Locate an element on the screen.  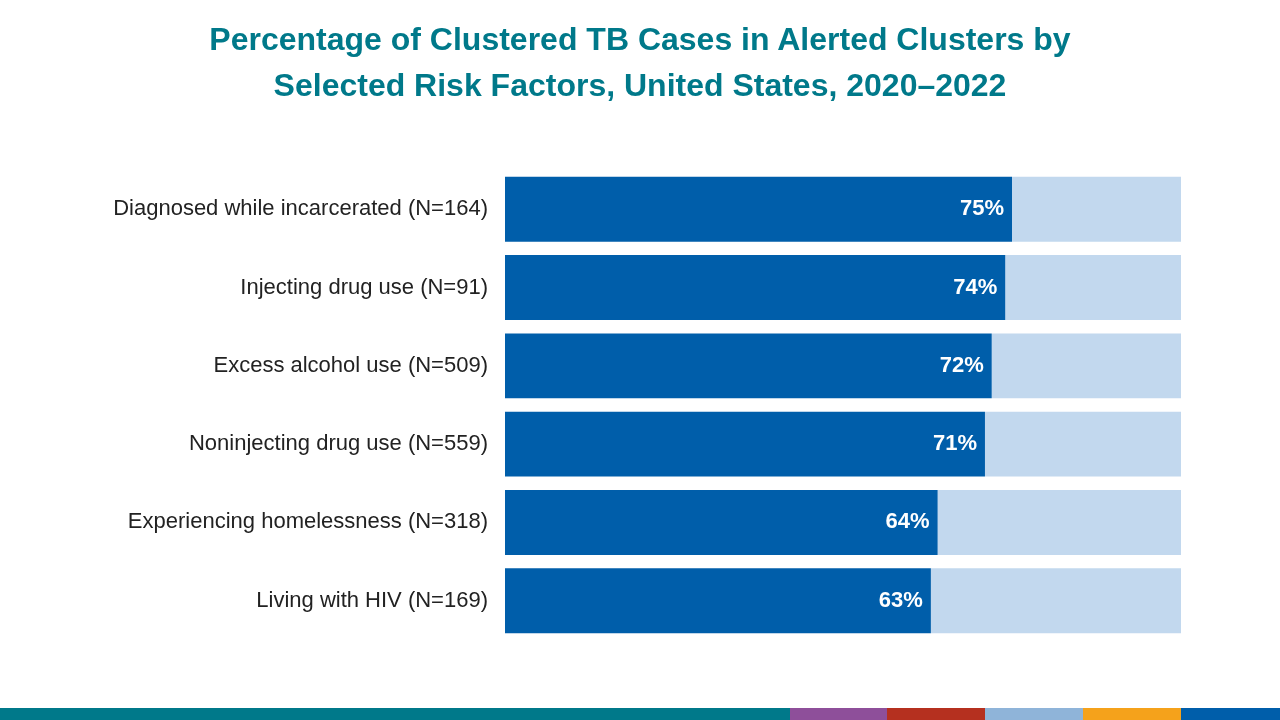
y-tick-label: Excess alcohol use (N=509) is located at coordinates (350, 364).